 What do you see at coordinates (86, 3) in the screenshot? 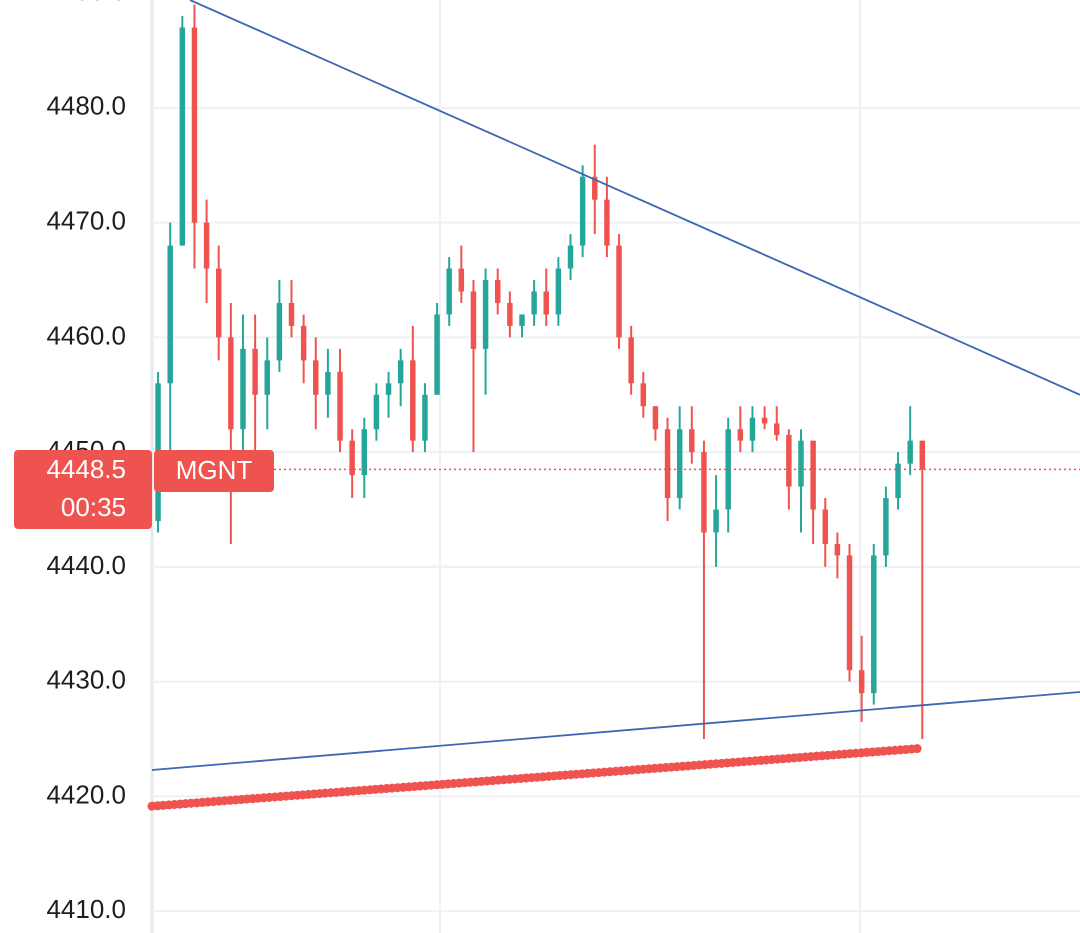
I see `y-tick-label: 4490.0` at bounding box center [86, 3].